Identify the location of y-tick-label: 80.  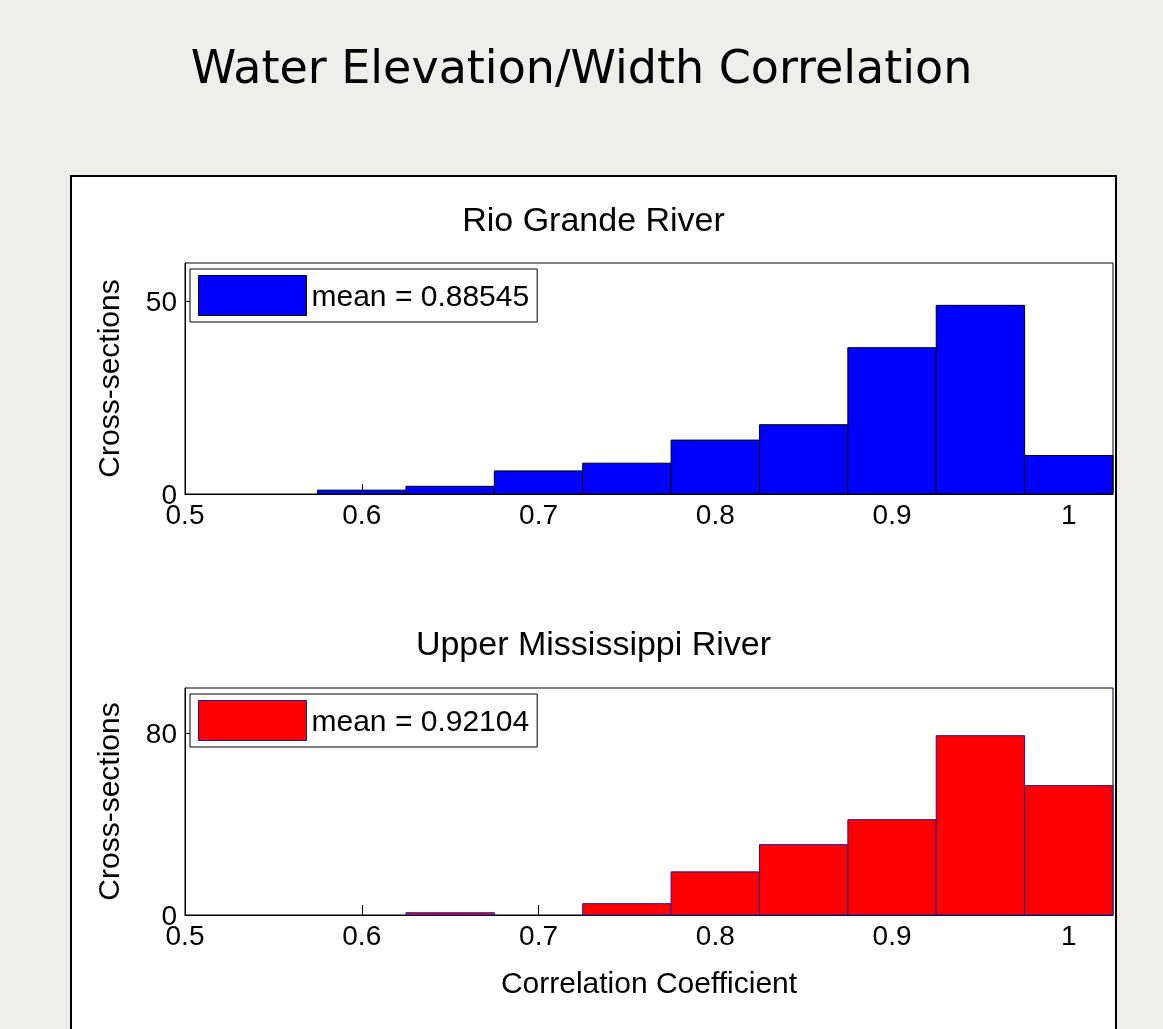
(161, 733).